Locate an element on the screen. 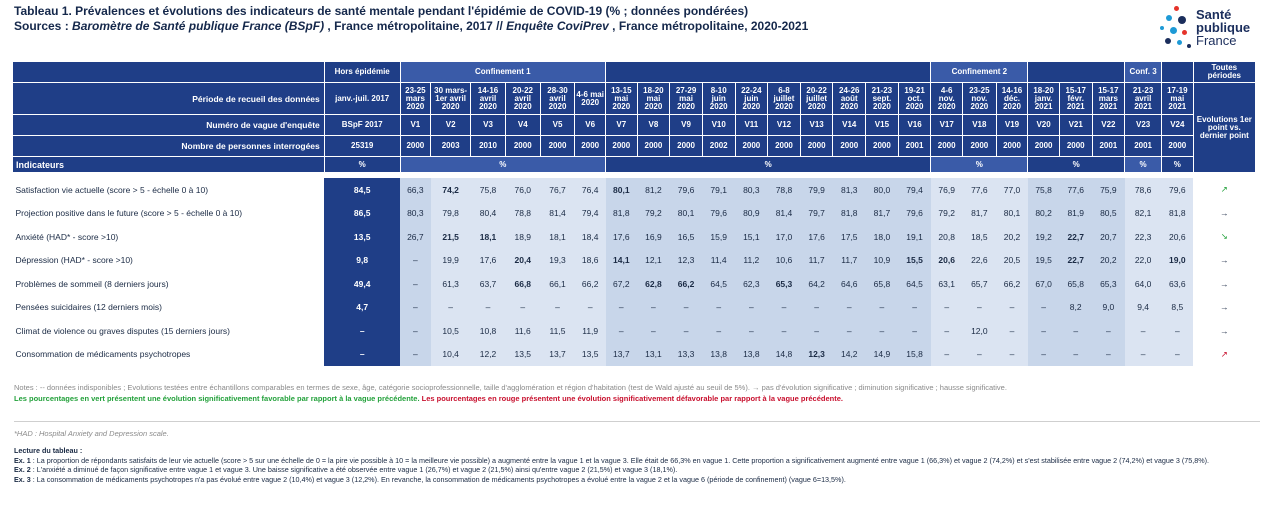  value-cell: 13,5 is located at coordinates (590, 354).